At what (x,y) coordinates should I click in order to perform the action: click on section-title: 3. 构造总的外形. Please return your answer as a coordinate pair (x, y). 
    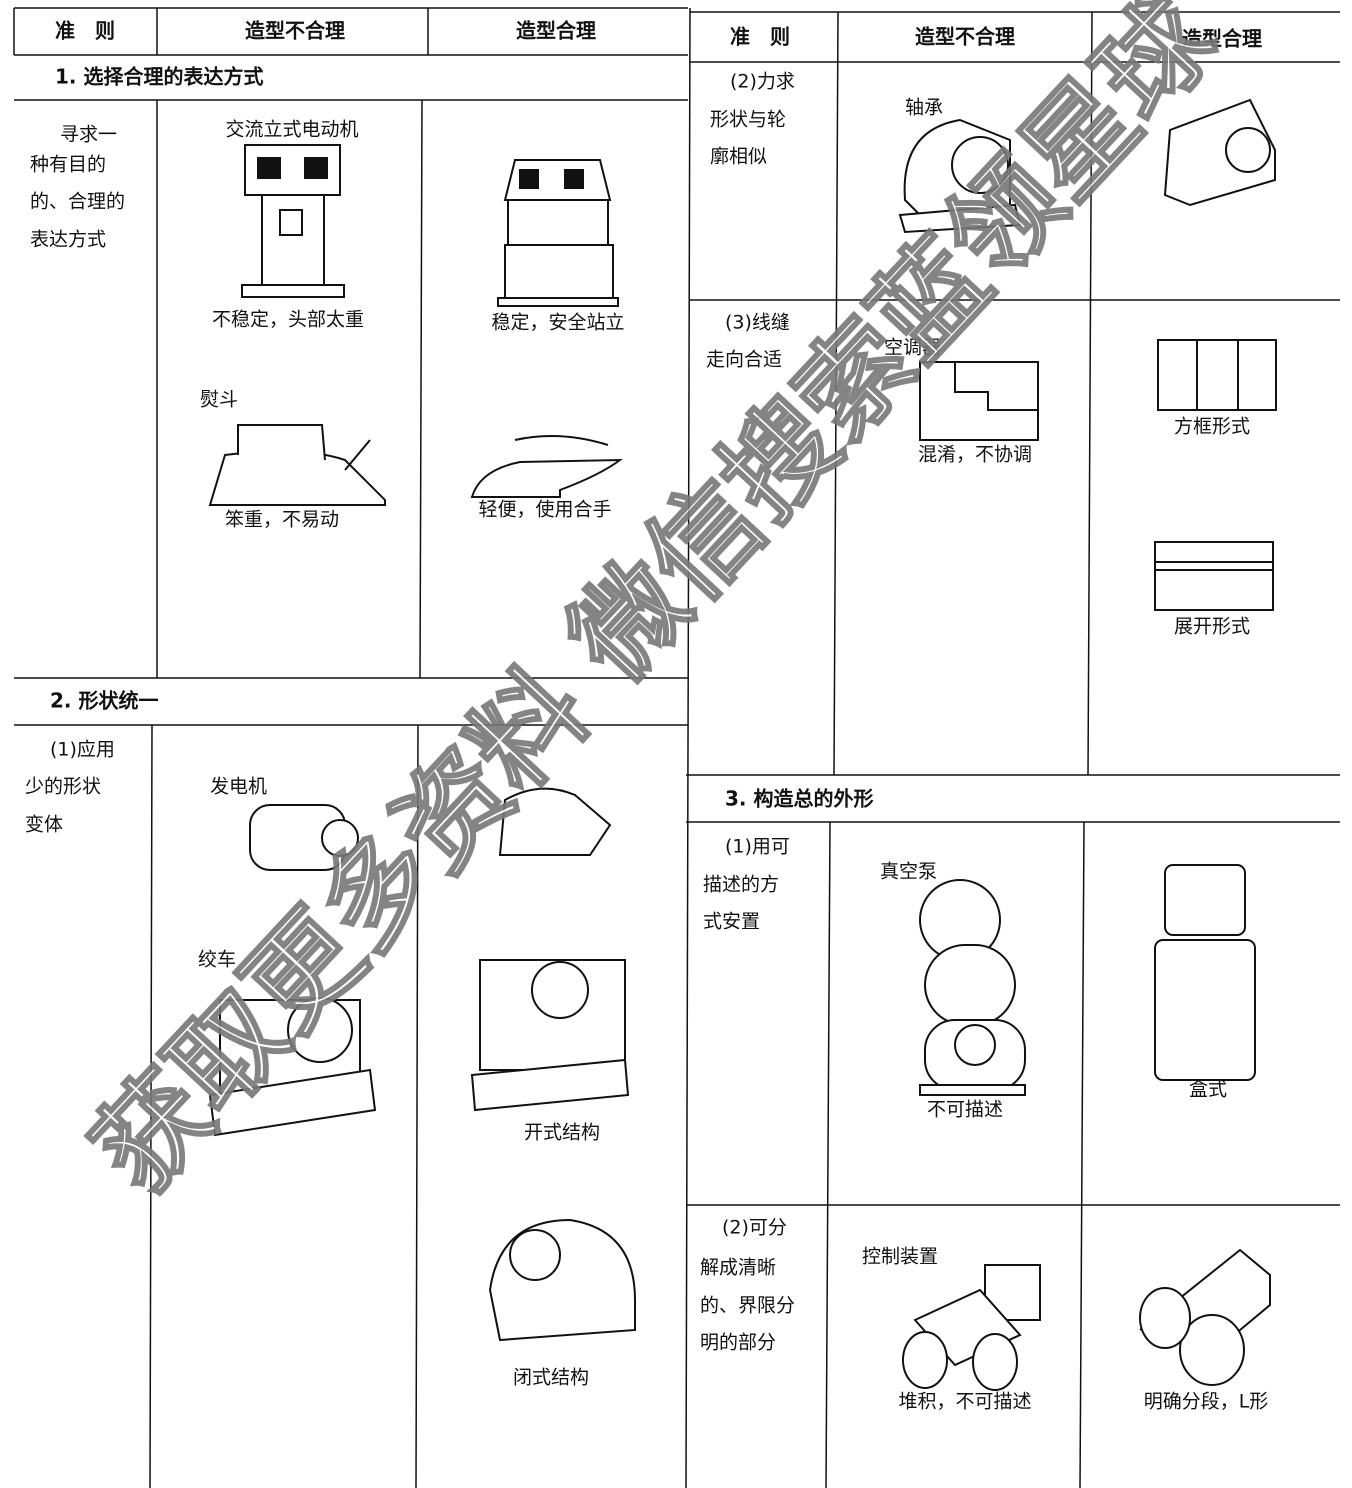
    Looking at the image, I should click on (799, 799).